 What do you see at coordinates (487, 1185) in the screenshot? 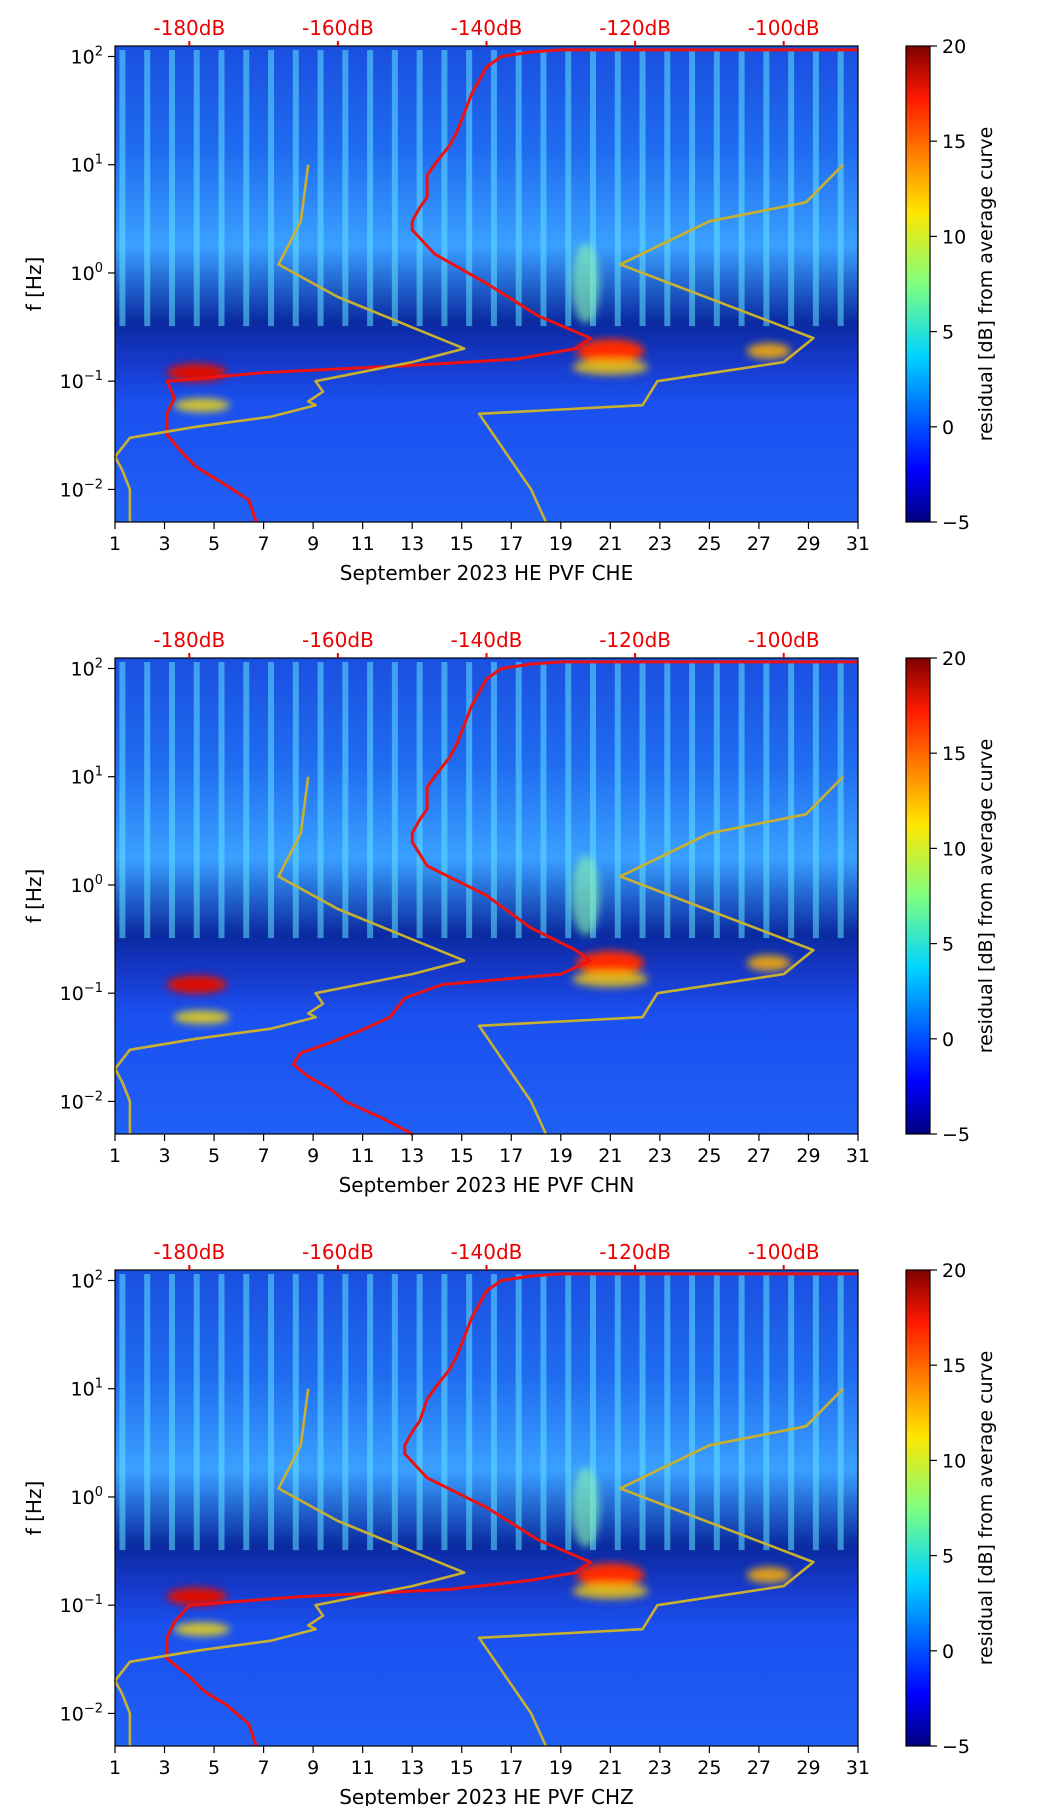
I see `x-axis-label: September 2023 HE PVF CHN` at bounding box center [487, 1185].